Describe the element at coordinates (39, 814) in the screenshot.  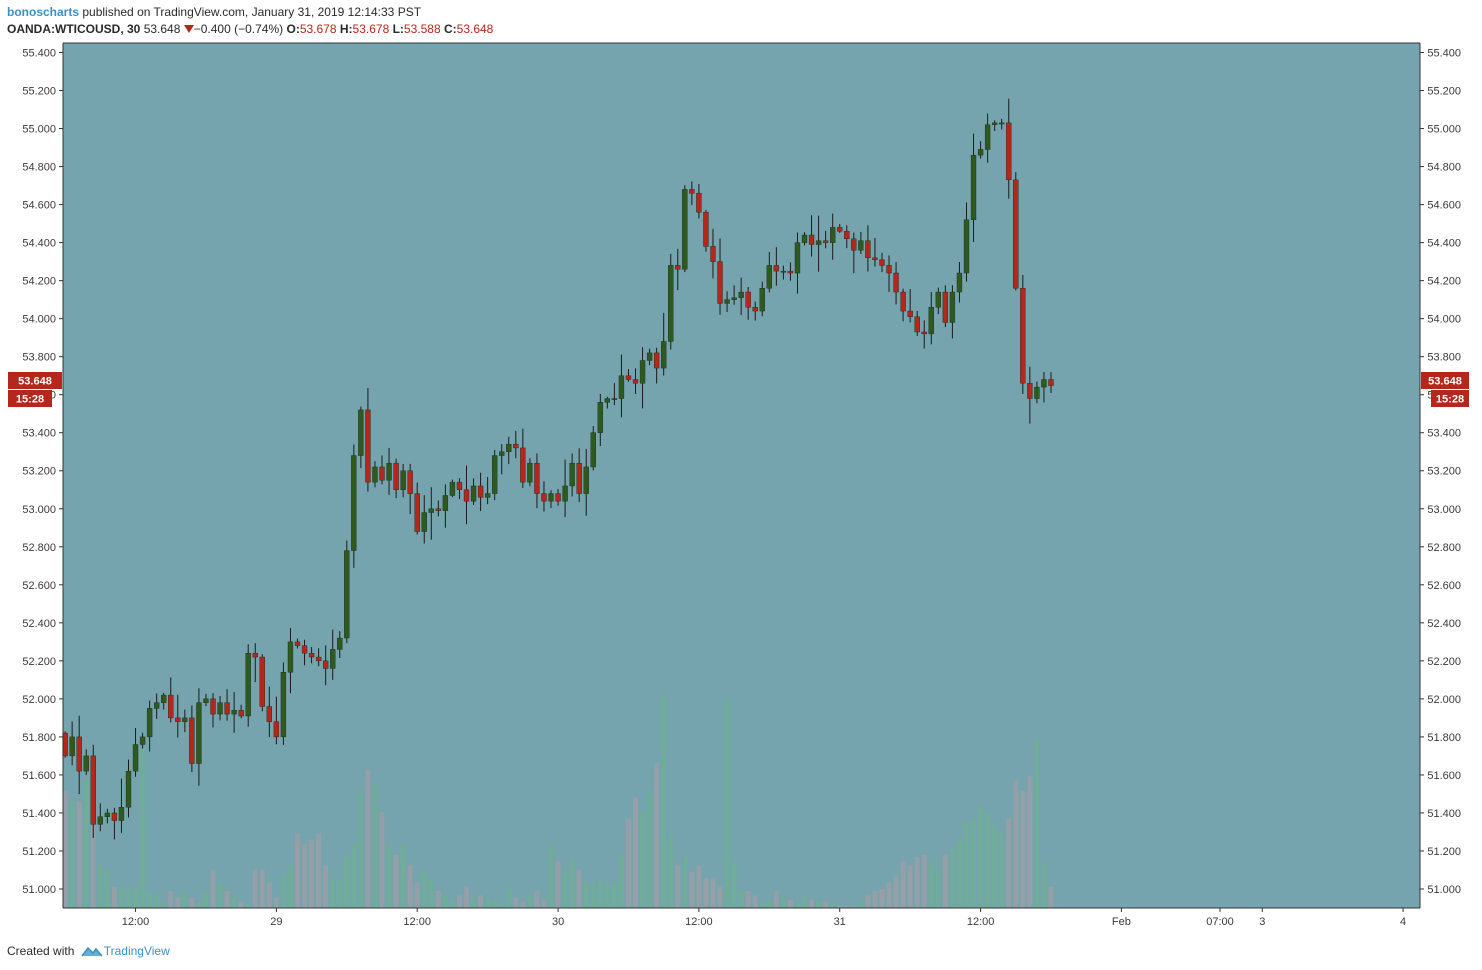
I see `y-tick-label-left: 51.400` at that location.